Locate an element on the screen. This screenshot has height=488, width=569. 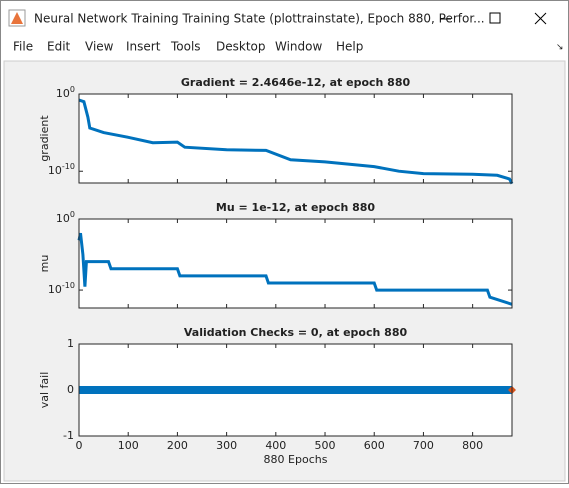
x-tick-label: 300 is located at coordinates (226, 445).